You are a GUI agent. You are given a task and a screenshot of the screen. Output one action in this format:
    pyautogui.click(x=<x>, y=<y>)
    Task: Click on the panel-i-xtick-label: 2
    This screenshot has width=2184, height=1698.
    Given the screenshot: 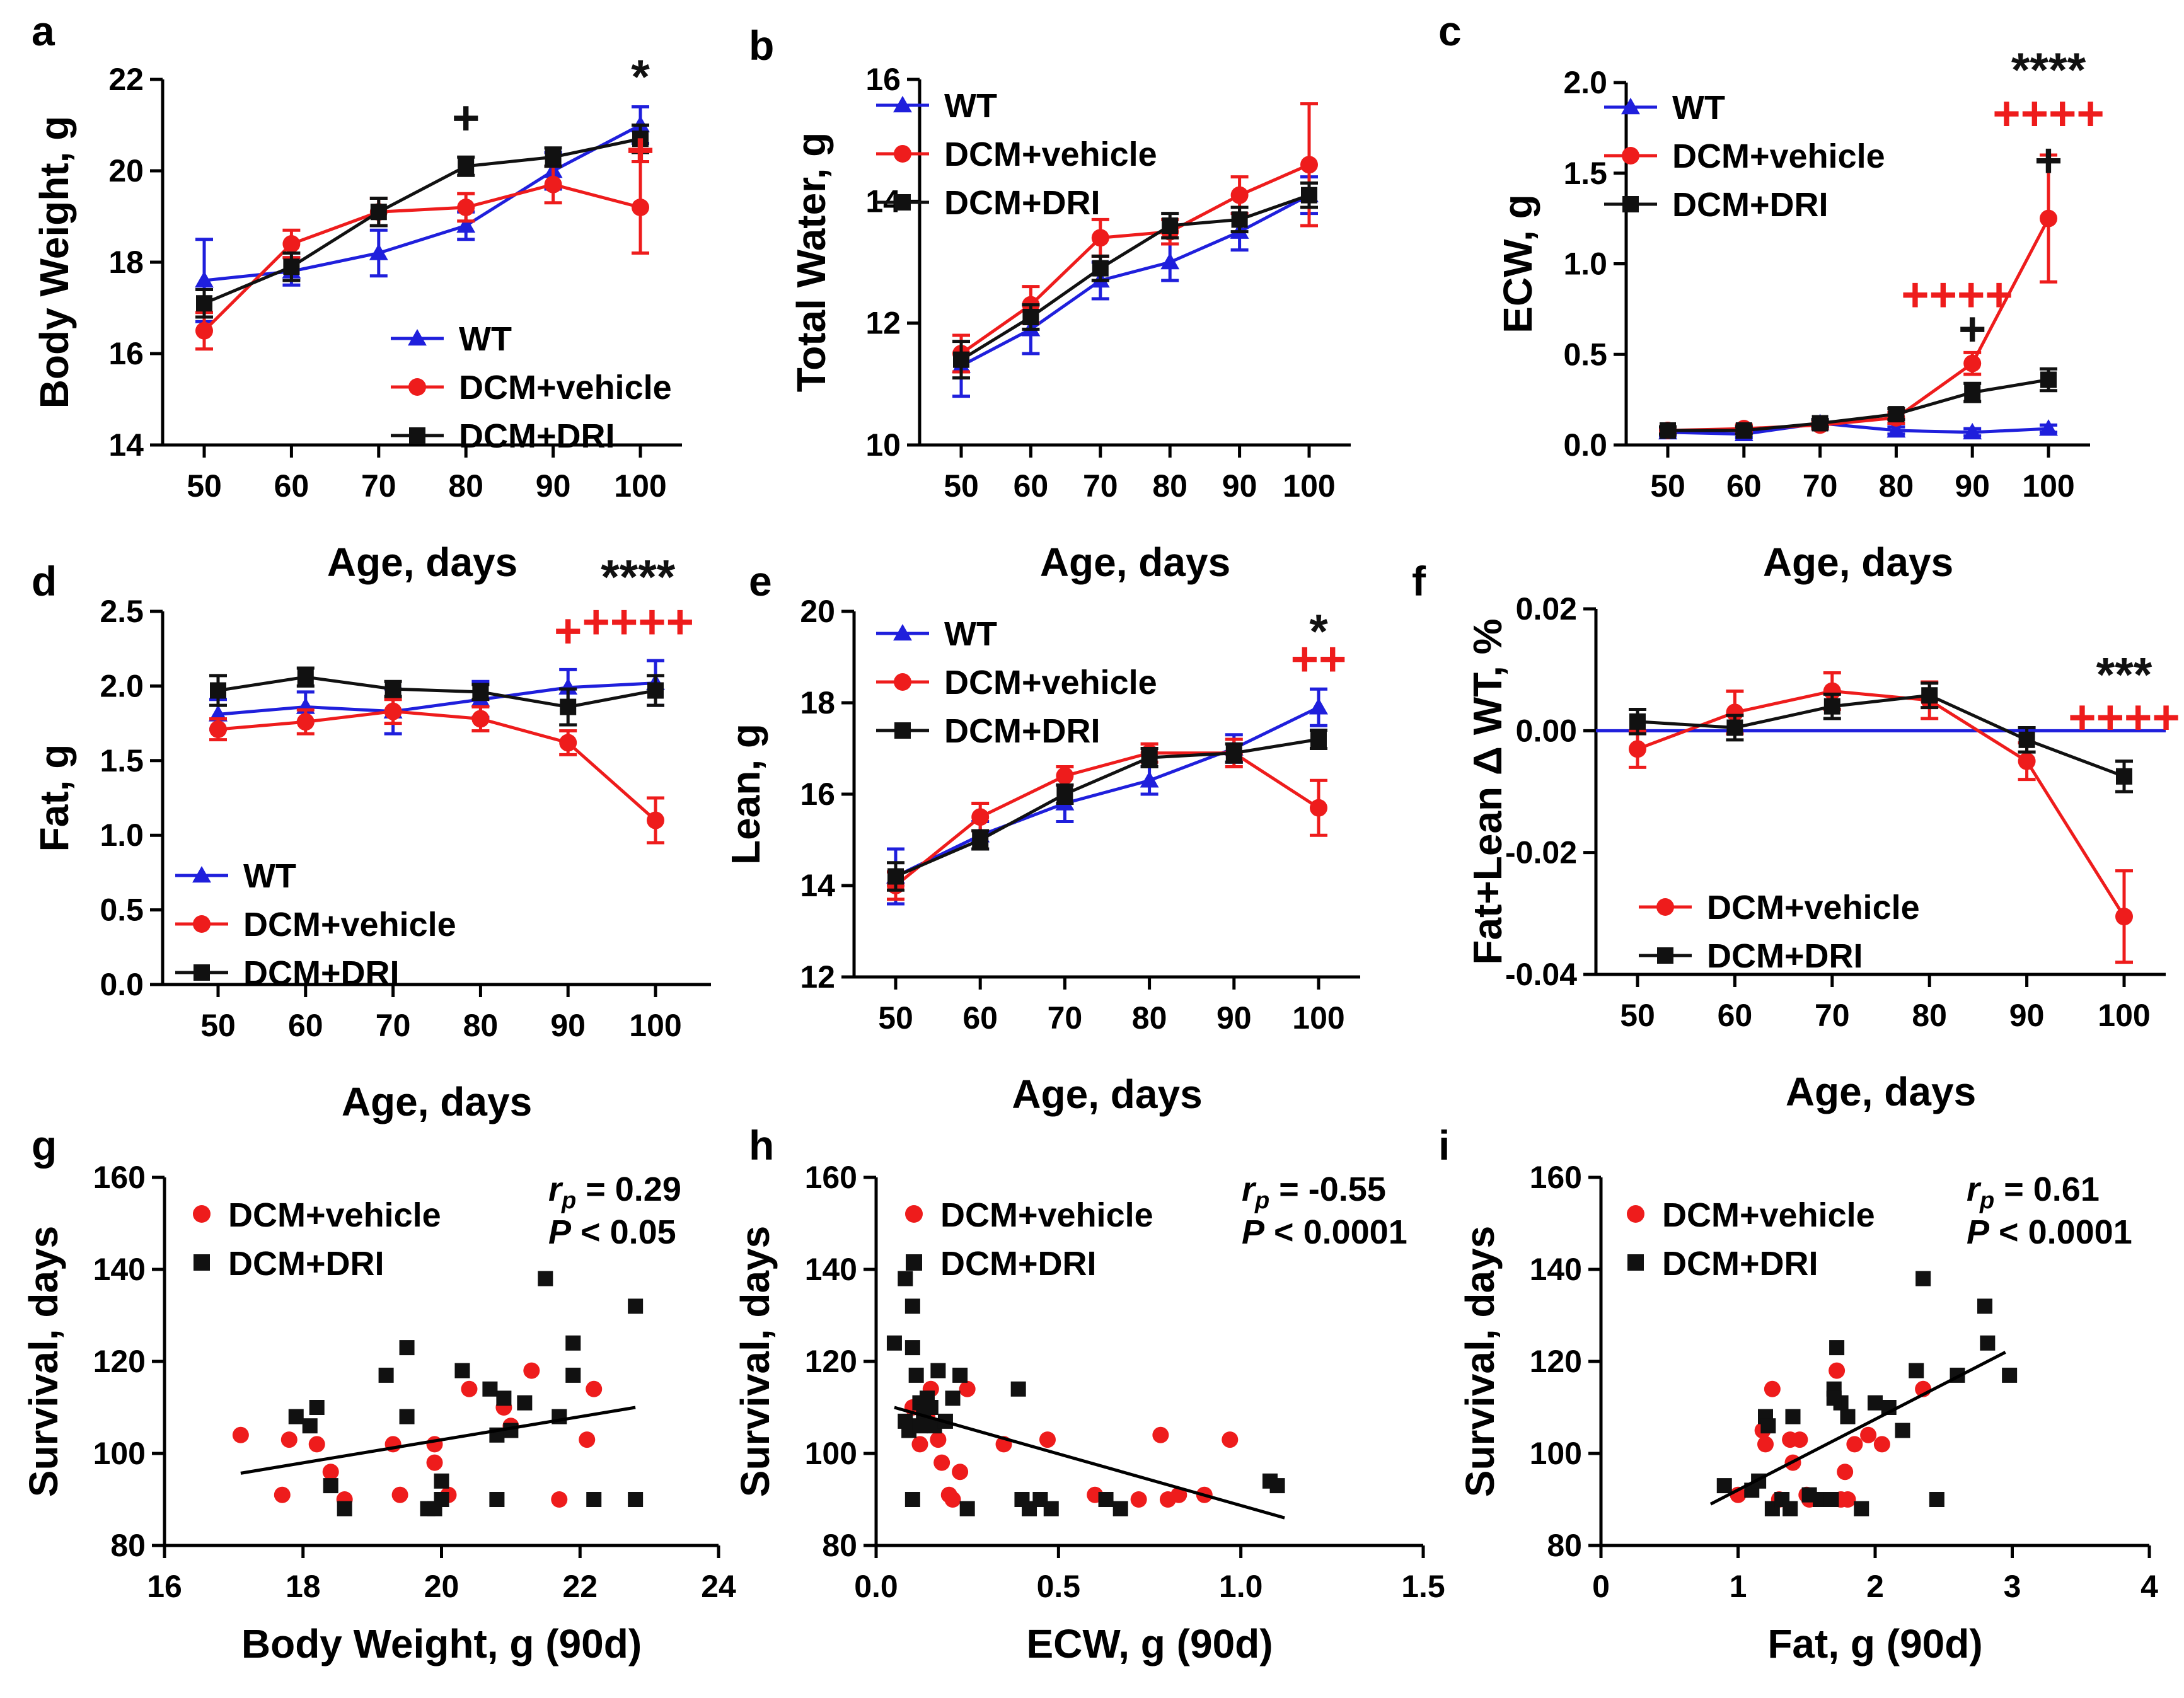 What is the action you would take?
    pyautogui.click(x=1875, y=1586)
    